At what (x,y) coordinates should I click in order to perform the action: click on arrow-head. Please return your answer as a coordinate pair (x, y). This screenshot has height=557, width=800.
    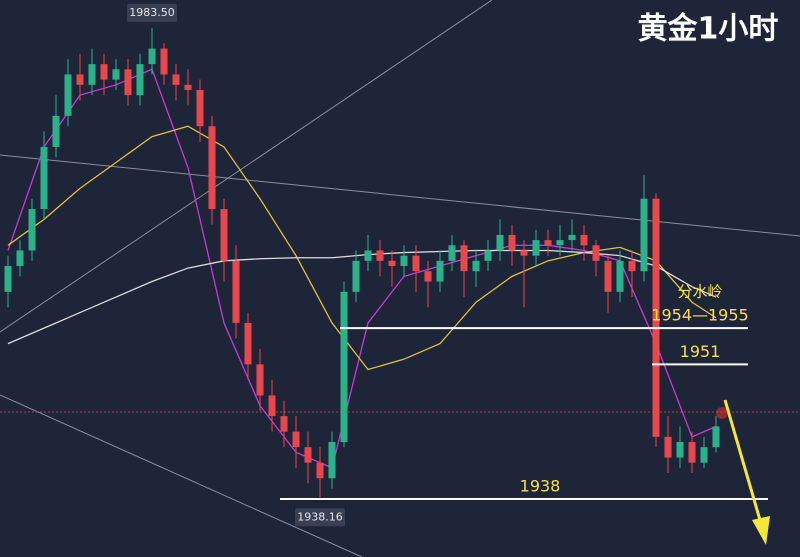
    Looking at the image, I should click on (761, 530).